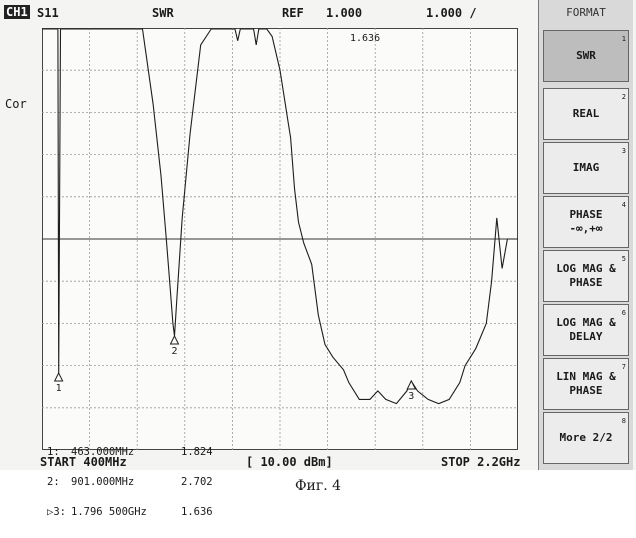 The image size is (636, 538). I want to click on menu-title: FORMAT, so click(586, 12).